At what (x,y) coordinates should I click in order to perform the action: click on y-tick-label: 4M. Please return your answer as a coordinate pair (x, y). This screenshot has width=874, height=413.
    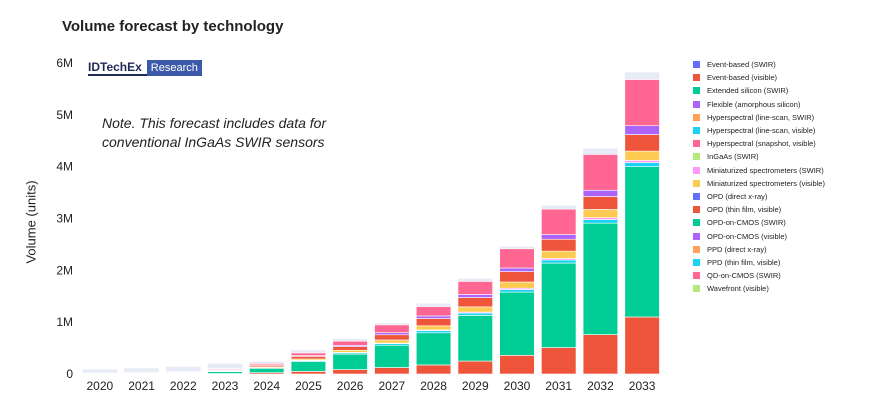
    Looking at the image, I should click on (64, 167).